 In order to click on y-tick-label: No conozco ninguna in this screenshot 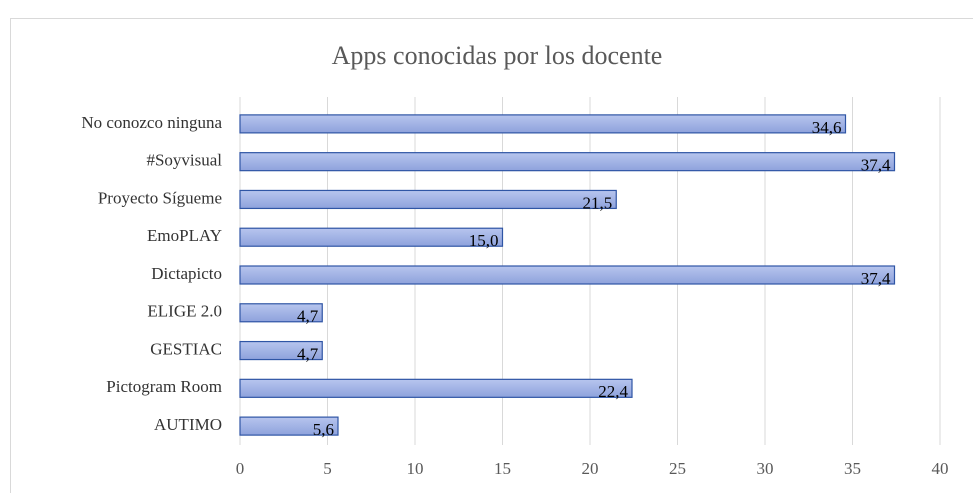, I will do `click(151, 122)`.